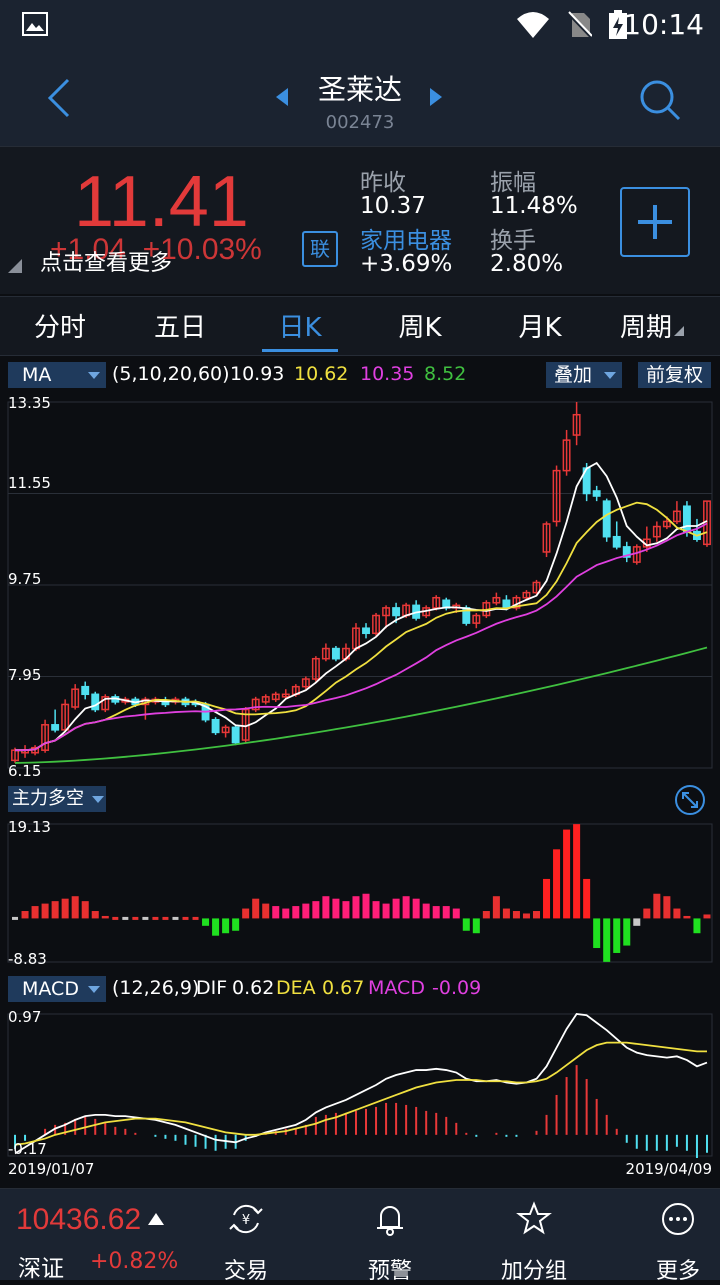 The width and height of the screenshot is (720, 1285). I want to click on lian-button: 联, so click(320, 249).